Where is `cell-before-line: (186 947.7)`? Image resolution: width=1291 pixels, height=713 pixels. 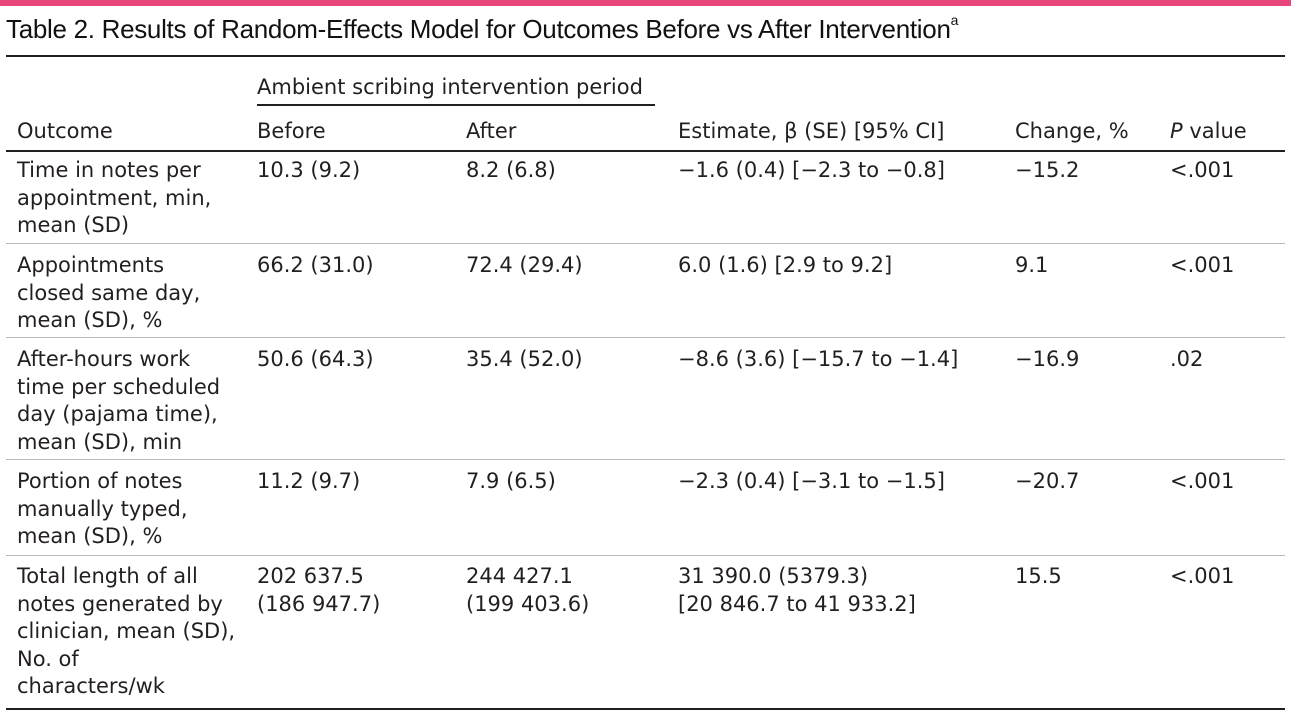 cell-before-line: (186 947.7) is located at coordinates (319, 603).